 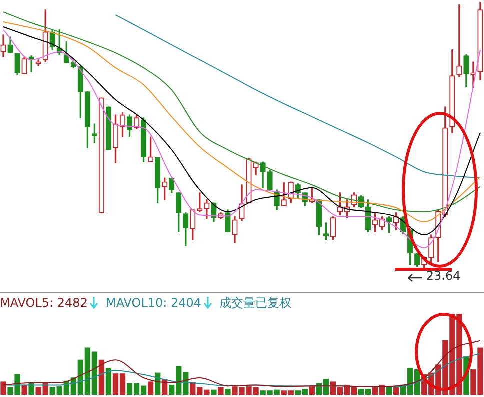 I want to click on text: MAVOL5: 2482, so click(x=44, y=303).